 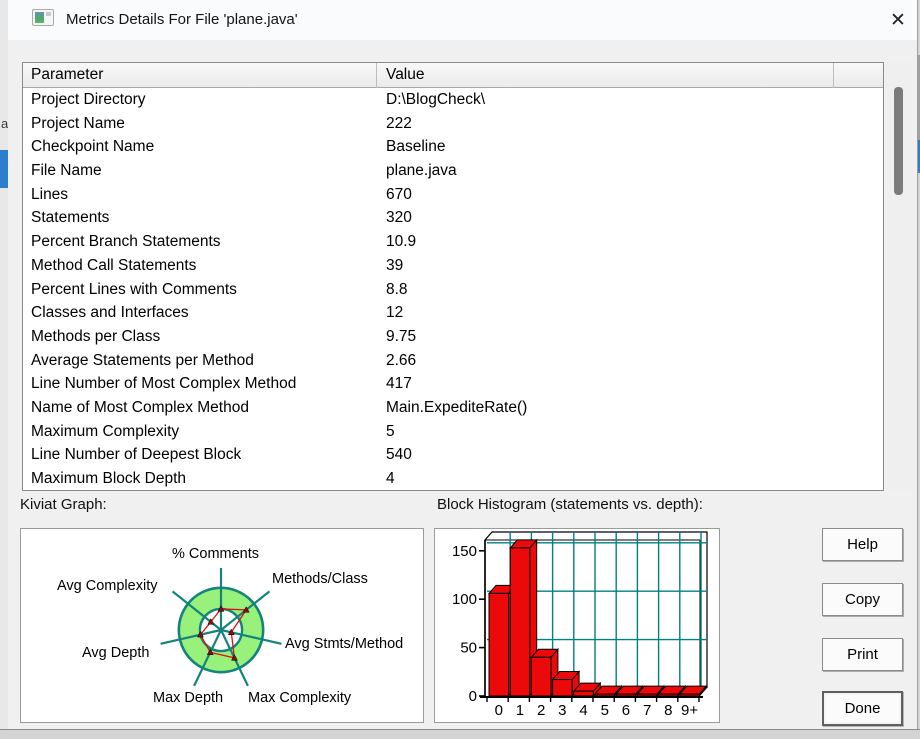 I want to click on table-row: Classes and Interfaces 12, so click(x=453, y=313).